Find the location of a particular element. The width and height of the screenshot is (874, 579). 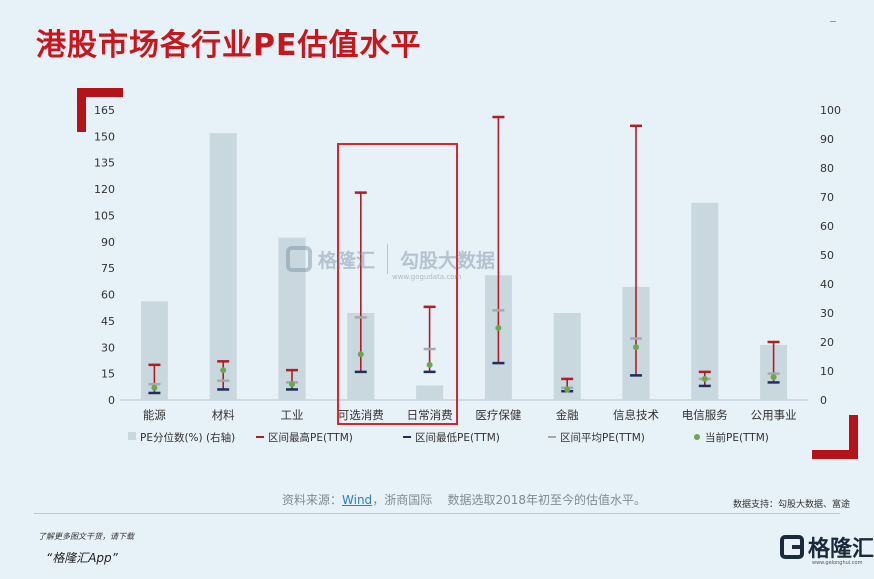

legend-current-swatch is located at coordinates (697, 437).